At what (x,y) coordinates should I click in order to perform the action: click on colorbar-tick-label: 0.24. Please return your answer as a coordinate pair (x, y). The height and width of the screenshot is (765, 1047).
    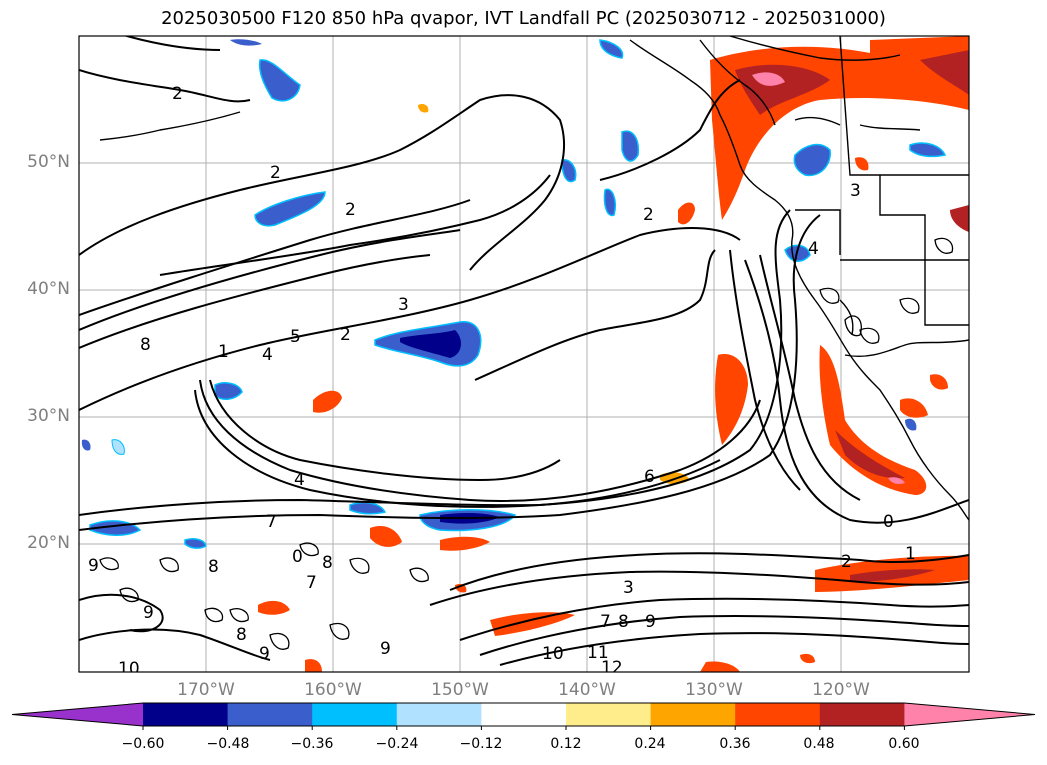
    Looking at the image, I should click on (650, 744).